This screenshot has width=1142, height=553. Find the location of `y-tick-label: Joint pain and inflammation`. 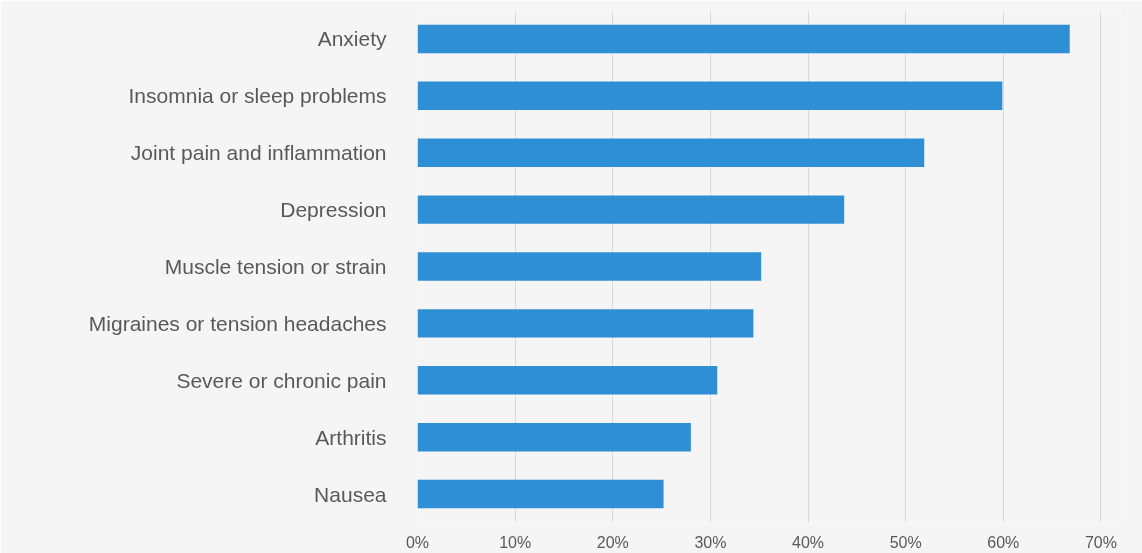

y-tick-label: Joint pain and inflammation is located at coordinates (258, 153).